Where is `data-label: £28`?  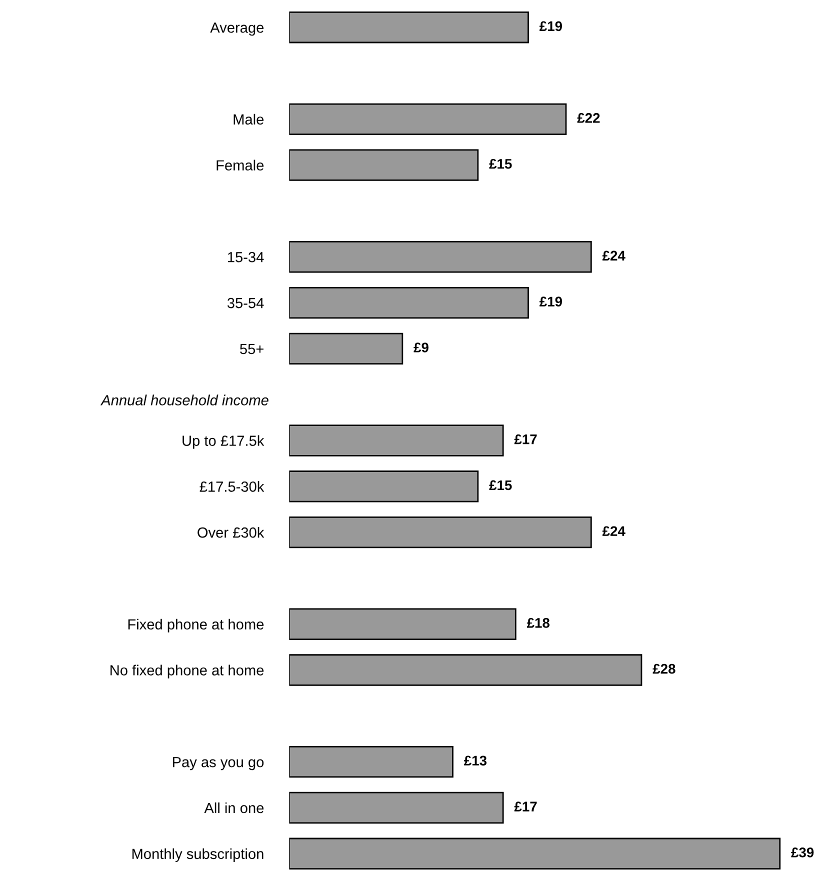 data-label: £28 is located at coordinates (664, 669).